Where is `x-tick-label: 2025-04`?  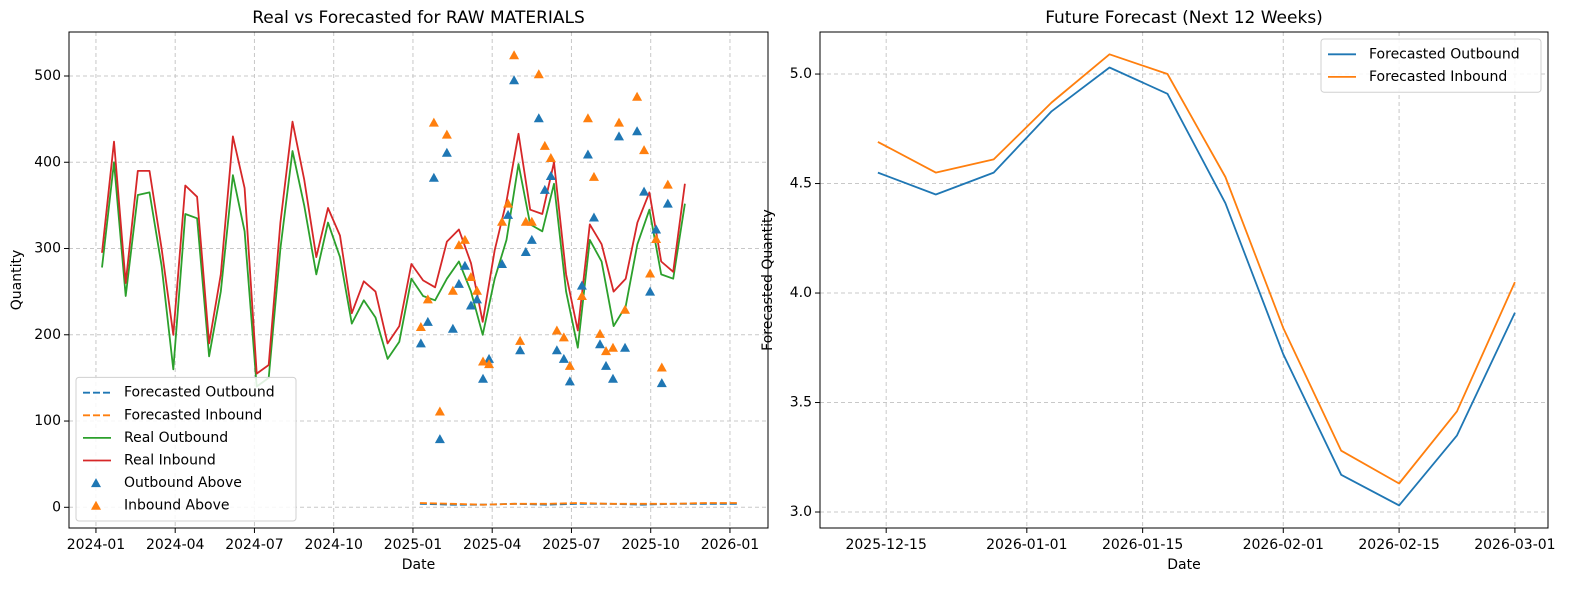
x-tick-label: 2025-04 is located at coordinates (492, 545).